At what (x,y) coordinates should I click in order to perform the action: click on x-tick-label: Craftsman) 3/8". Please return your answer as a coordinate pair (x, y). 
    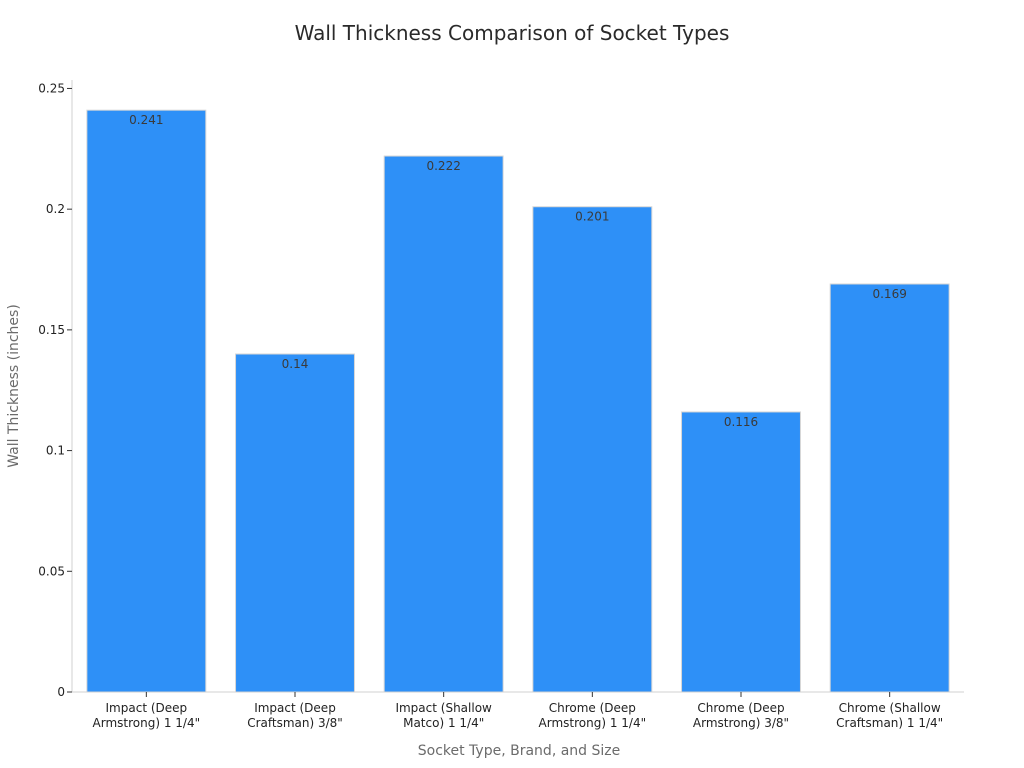
    Looking at the image, I should click on (295, 723).